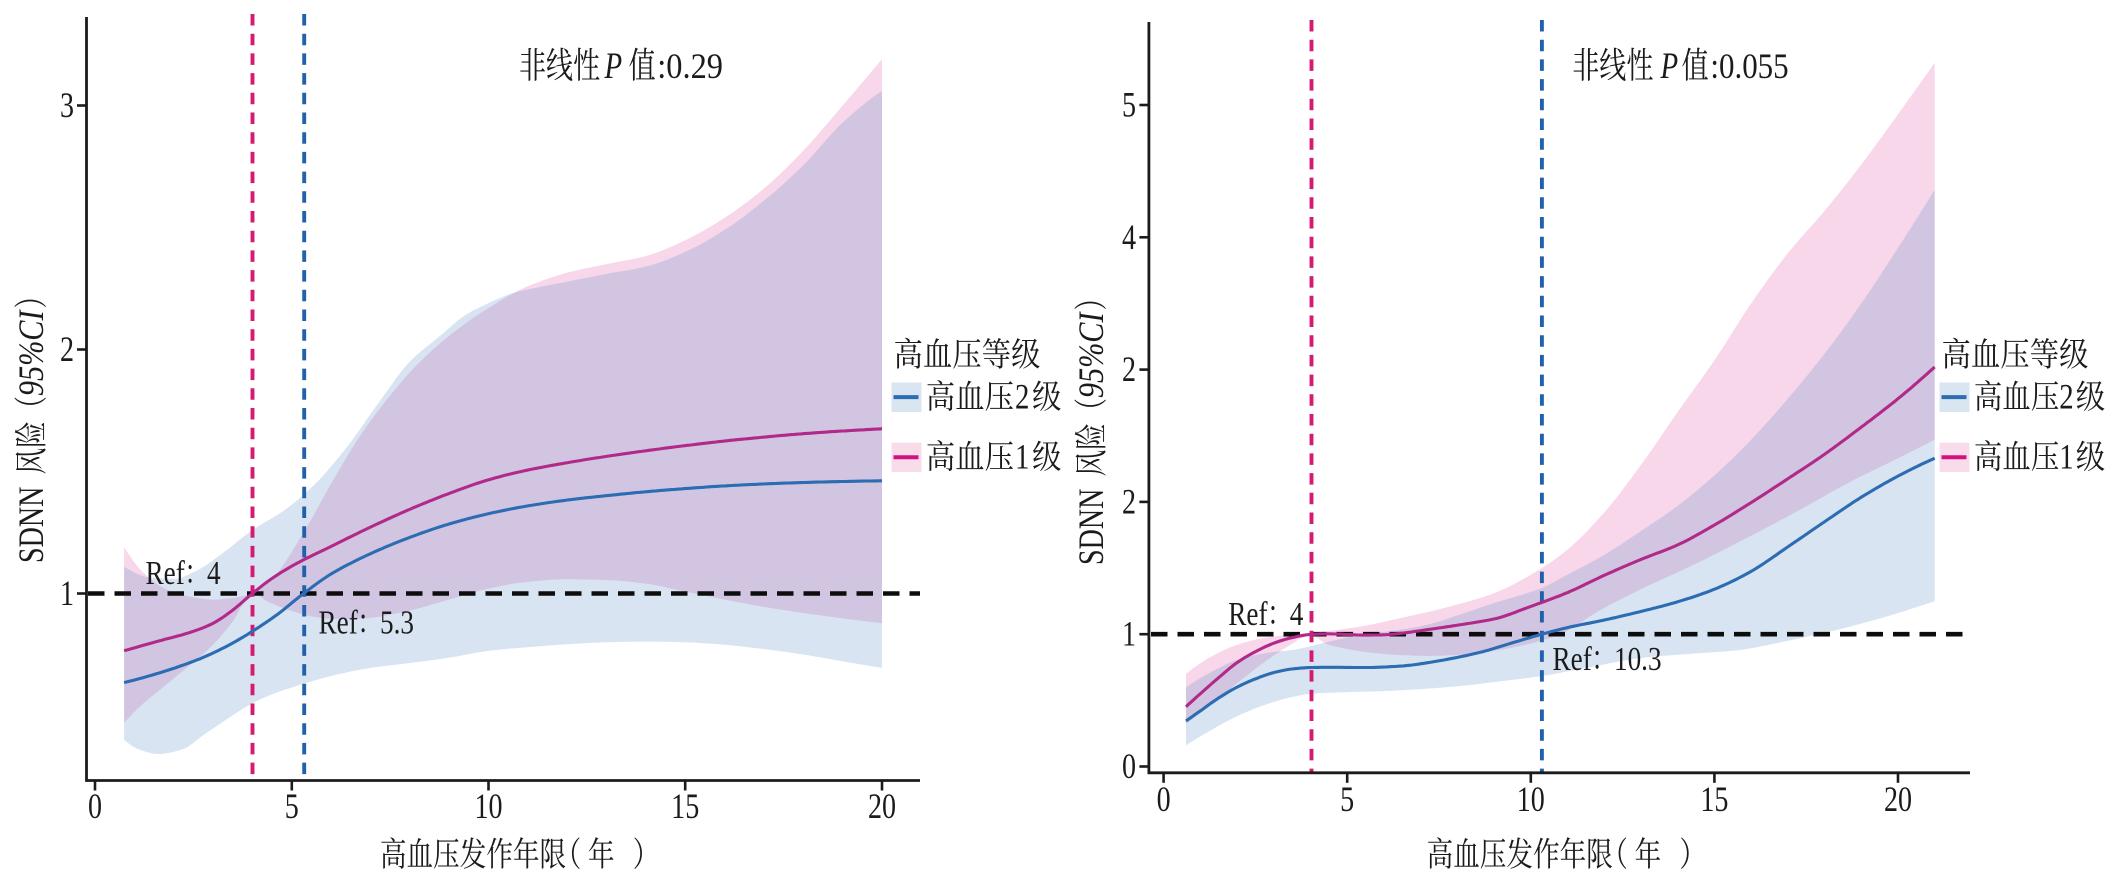 The width and height of the screenshot is (2110, 877). Describe the element at coordinates (1638, 659) in the screenshot. I see `svg-text: 10.3` at that location.